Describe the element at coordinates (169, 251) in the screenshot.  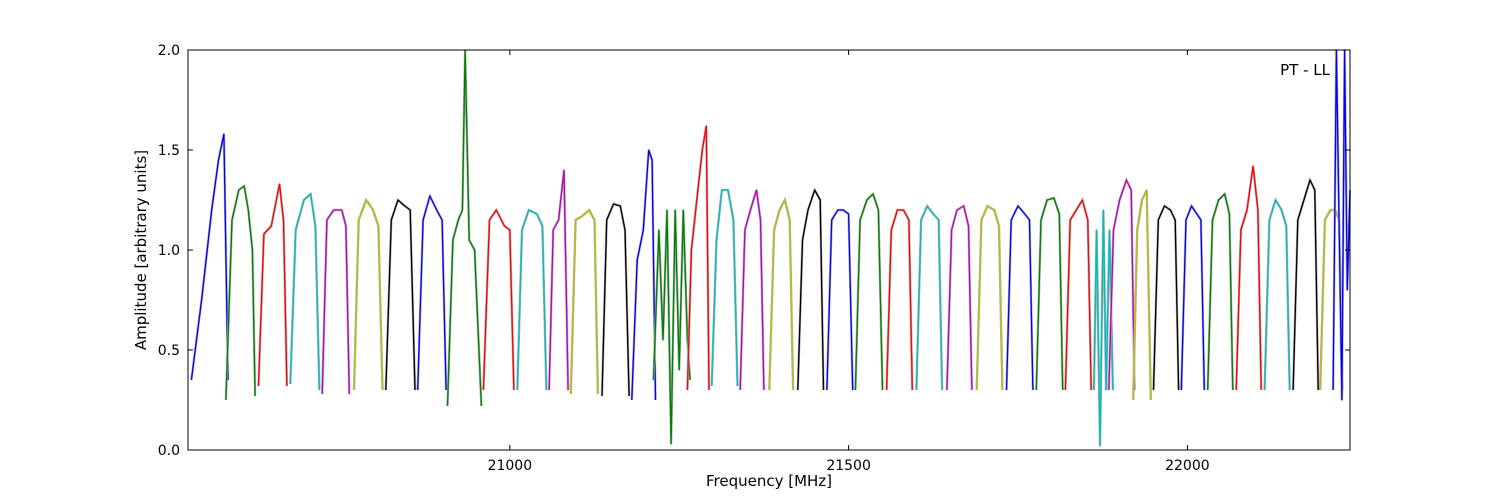
I see `y-tick-label: 1.0` at that location.